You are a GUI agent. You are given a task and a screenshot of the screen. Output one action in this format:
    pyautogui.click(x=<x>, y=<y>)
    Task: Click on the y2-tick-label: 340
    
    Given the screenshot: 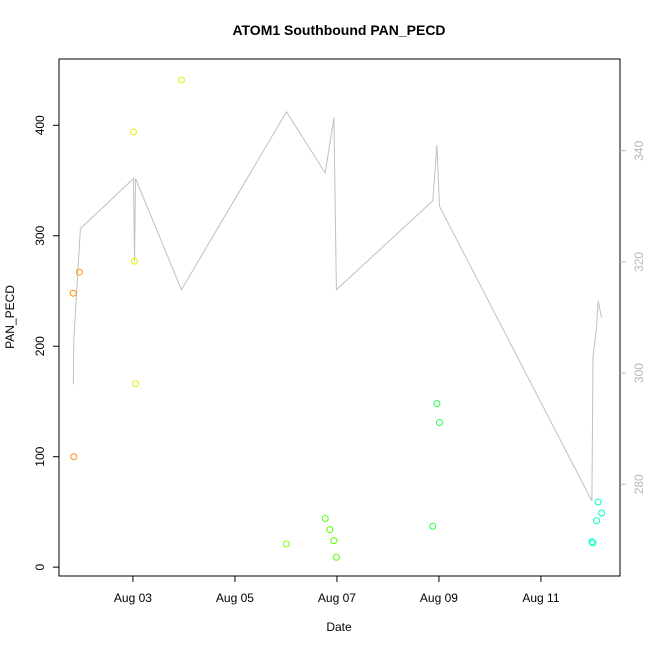 What is the action you would take?
    pyautogui.click(x=639, y=150)
    